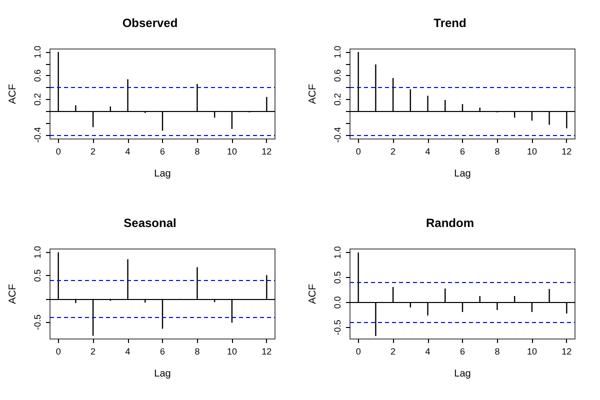  I want to click on chart-title: Observed, so click(150, 23).